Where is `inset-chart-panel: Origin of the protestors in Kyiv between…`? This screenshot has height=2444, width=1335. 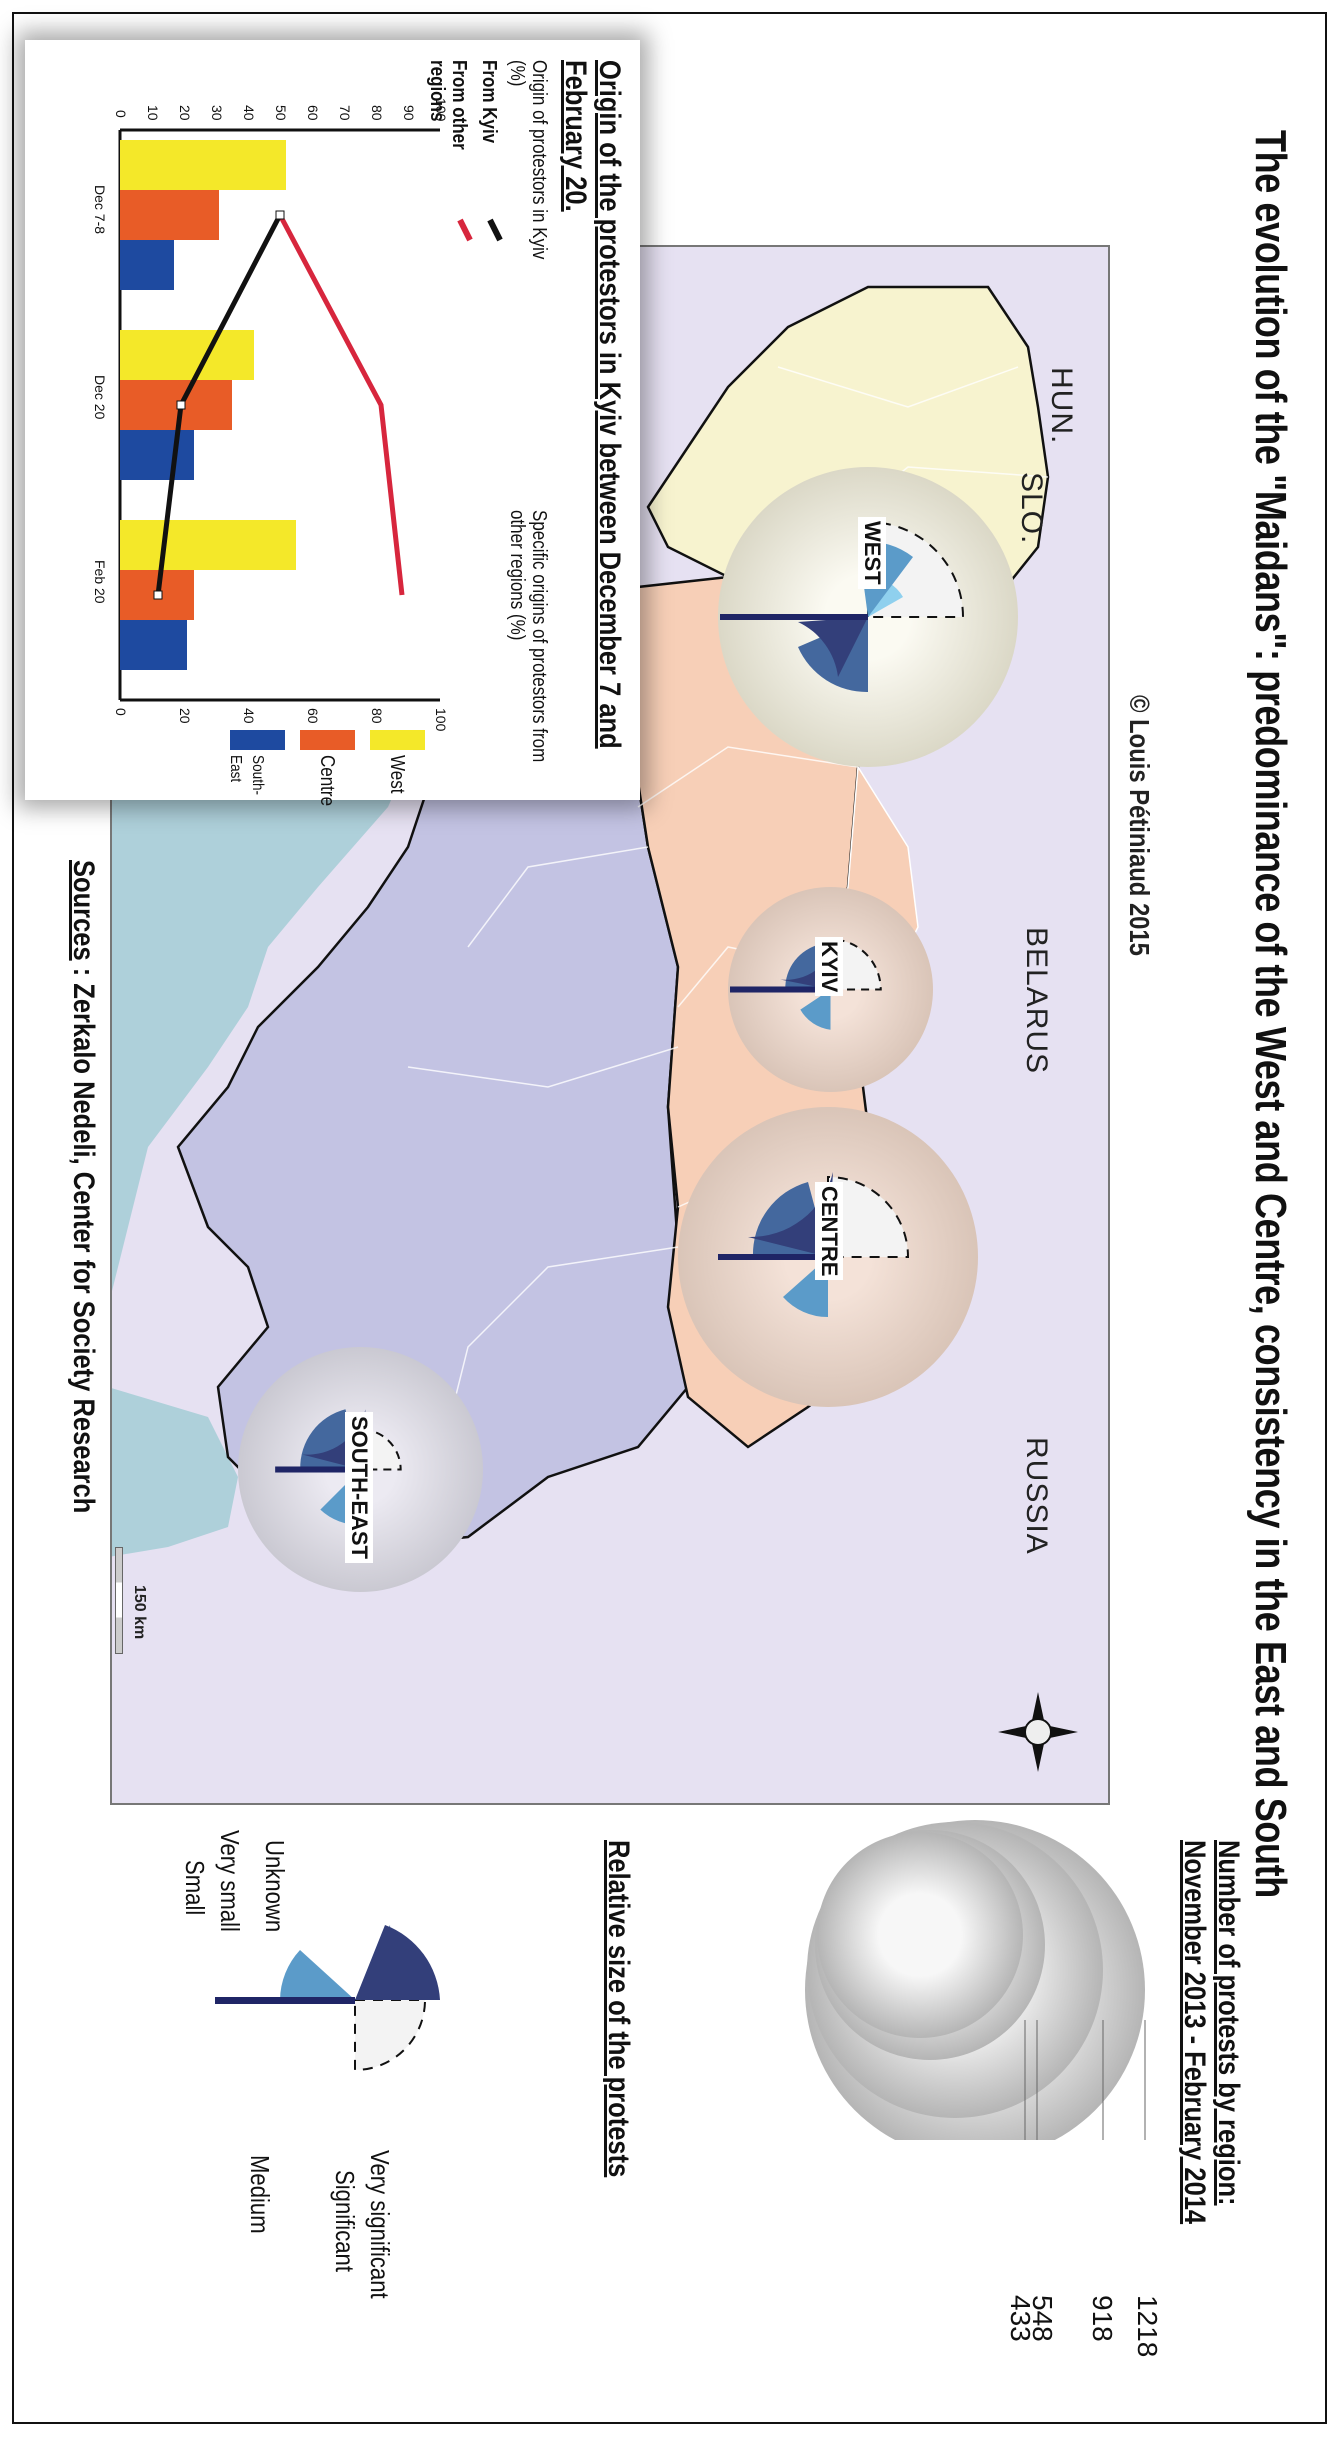 inset-chart-panel: Origin of the protestors in Kyiv between… is located at coordinates (332, 423).